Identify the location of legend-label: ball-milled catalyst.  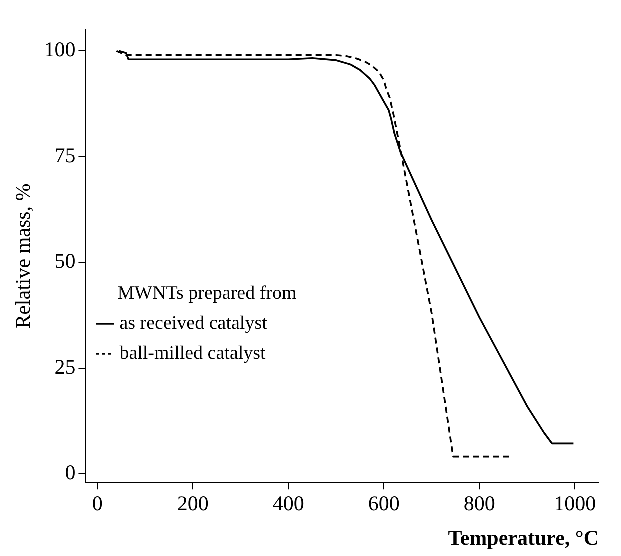
(193, 354).